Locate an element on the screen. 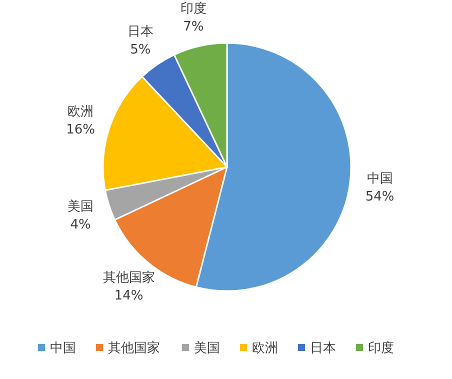  data-label: 54% is located at coordinates (379, 196).